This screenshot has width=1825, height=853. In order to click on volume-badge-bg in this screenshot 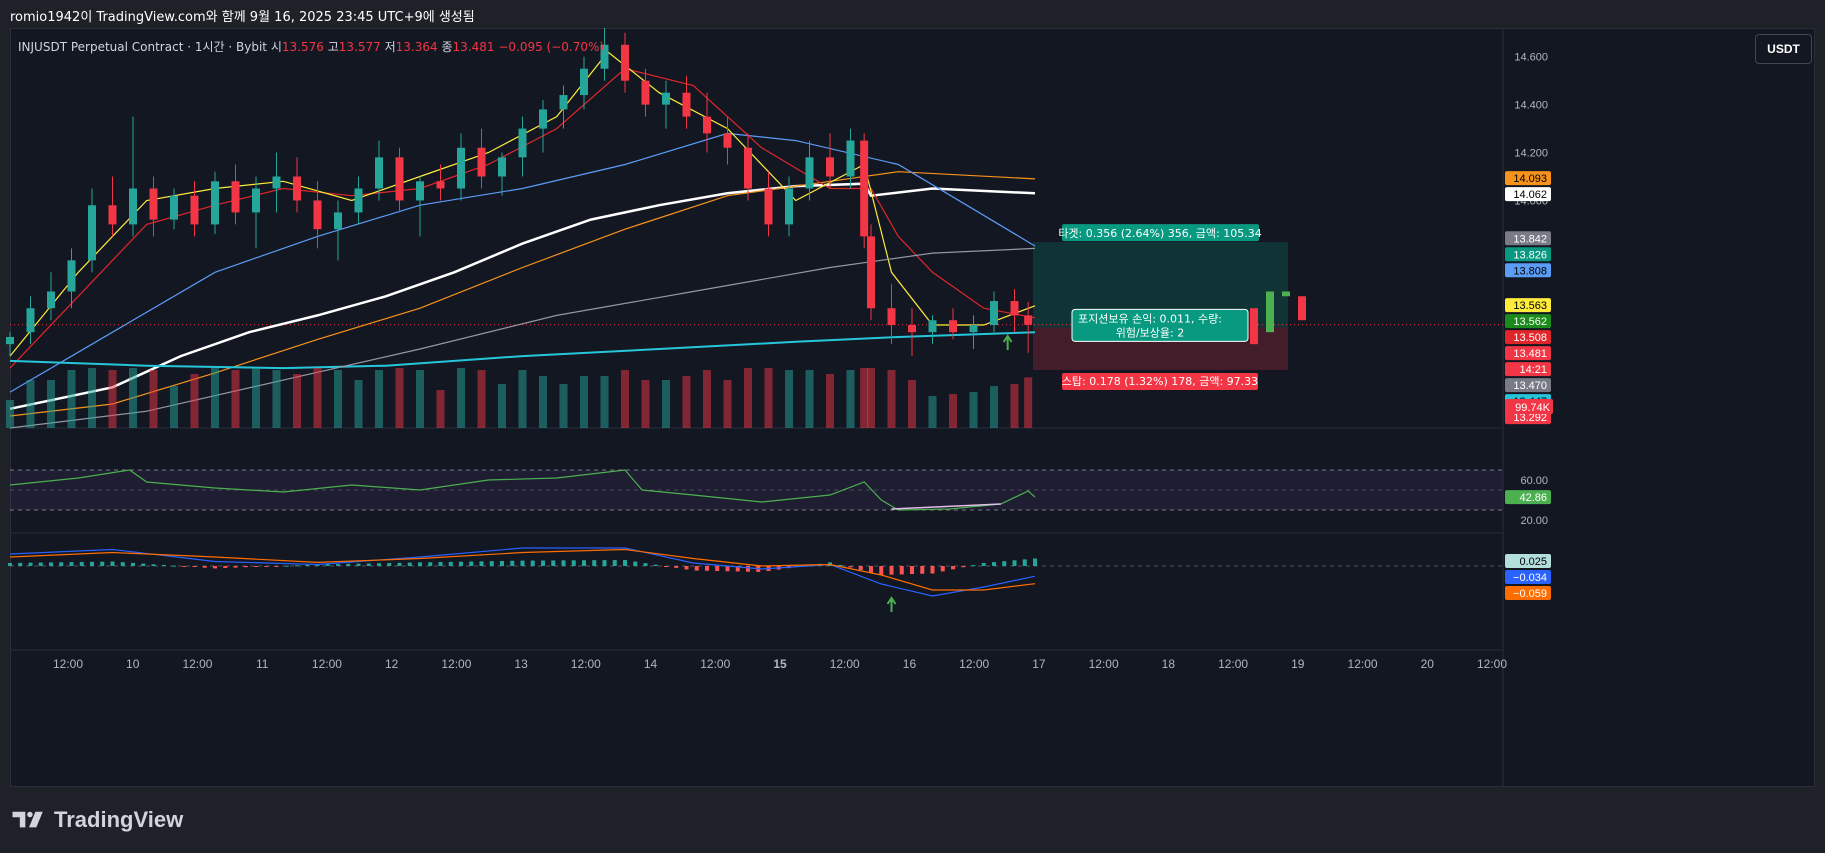, I will do `click(1529, 406)`.